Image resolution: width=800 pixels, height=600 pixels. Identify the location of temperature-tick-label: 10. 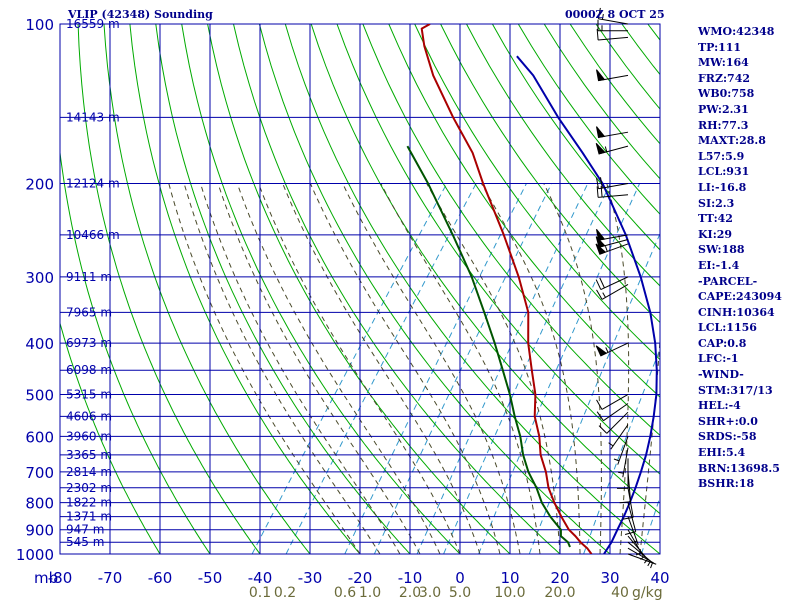
(509, 578).